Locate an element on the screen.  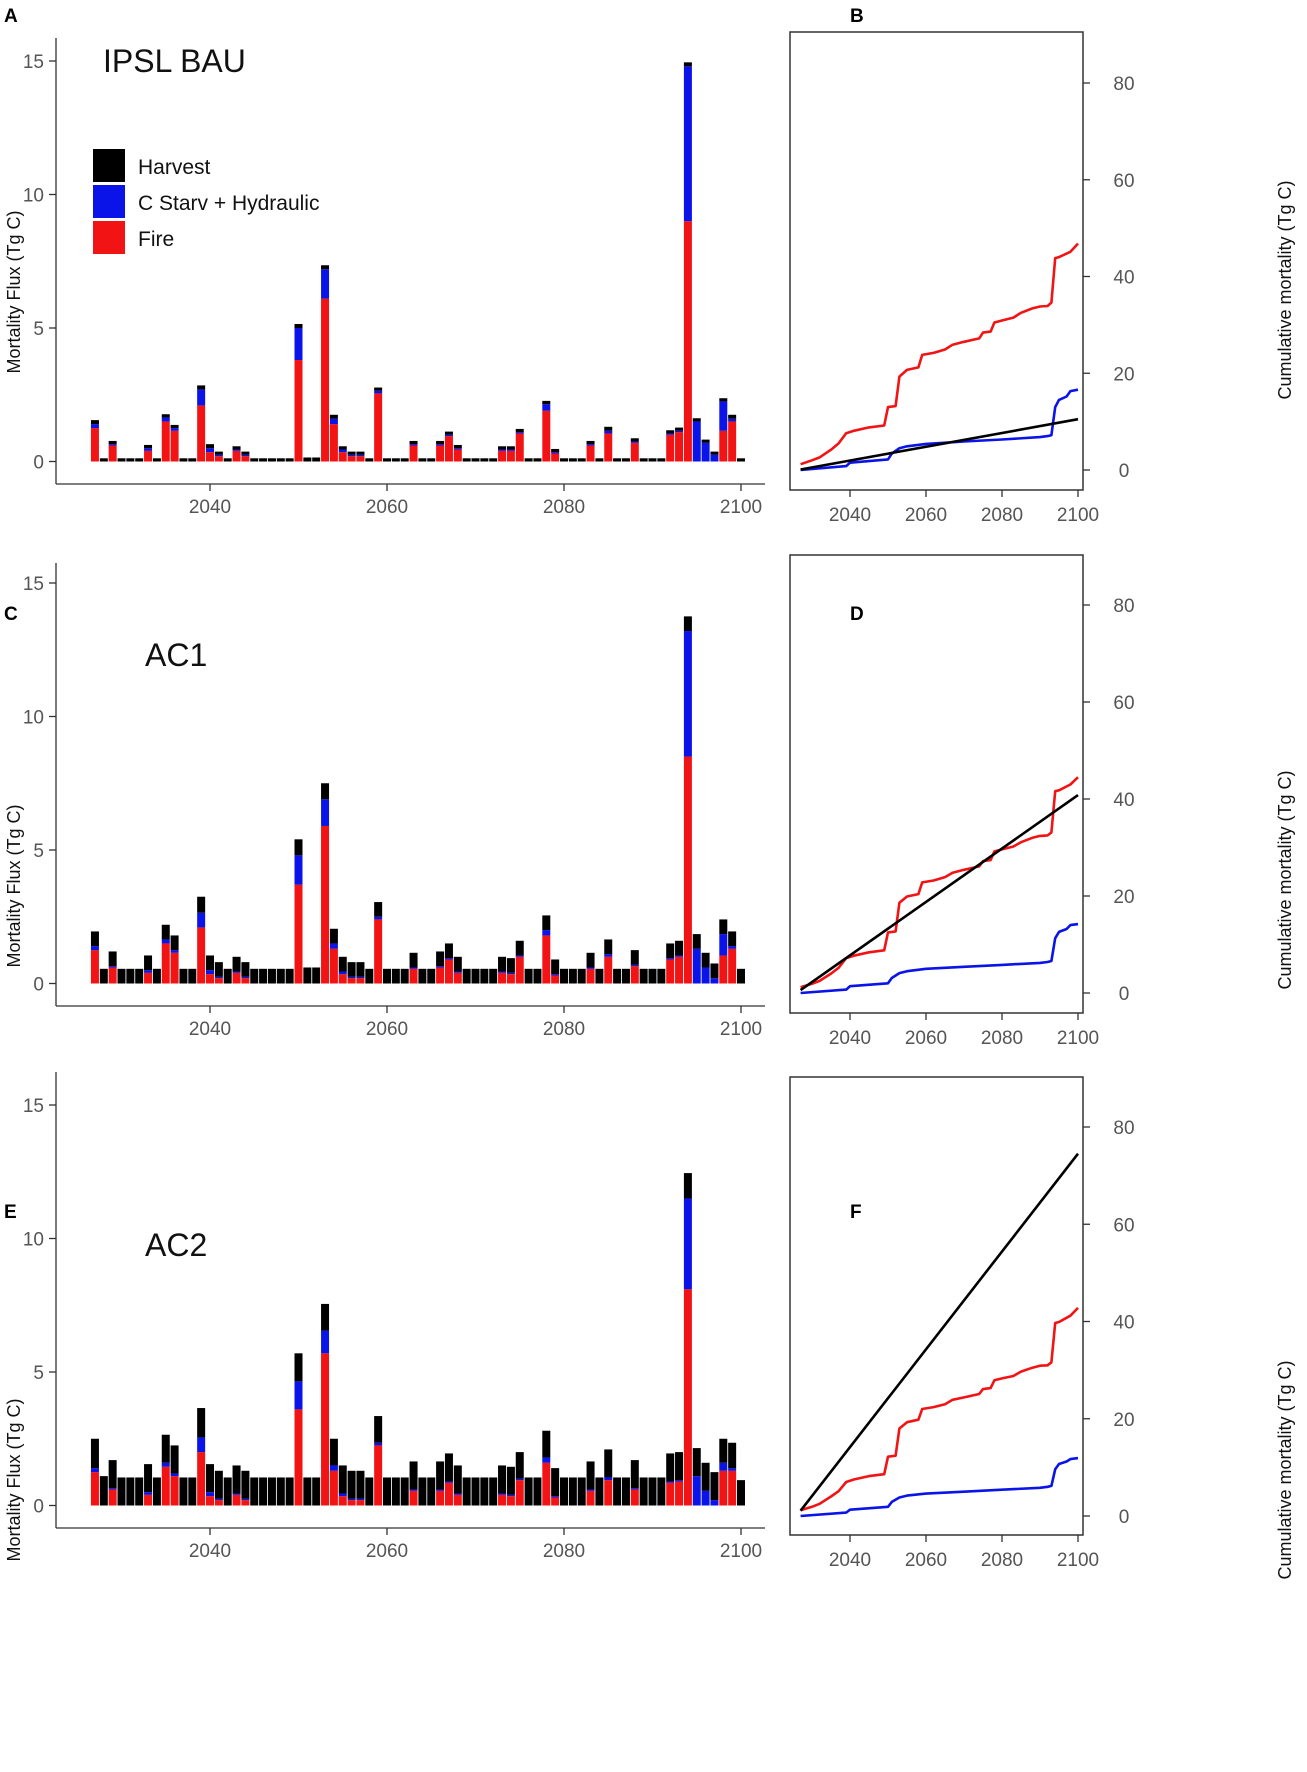
bar-c-harvest-2081 is located at coordinates (572, 976).